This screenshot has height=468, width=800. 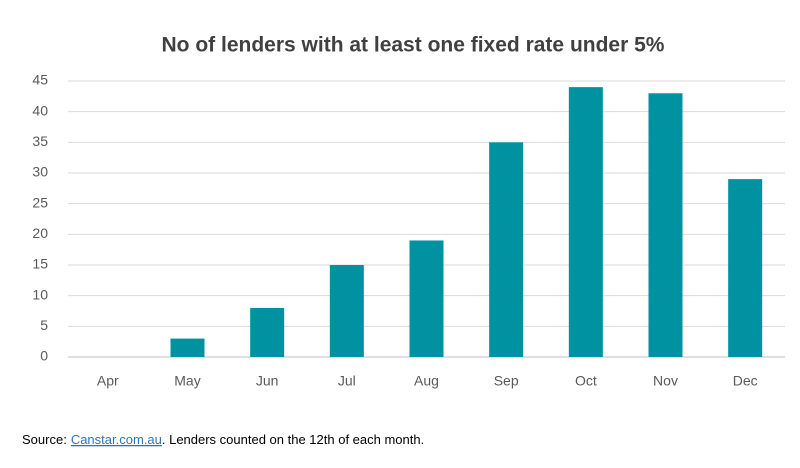 I want to click on x-tick-label: Jun, so click(x=267, y=381).